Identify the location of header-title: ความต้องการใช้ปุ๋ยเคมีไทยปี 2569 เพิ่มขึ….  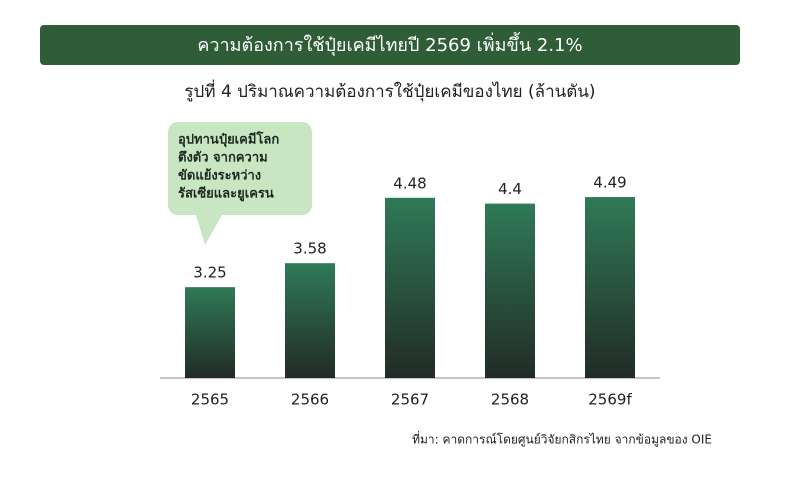
(389, 44).